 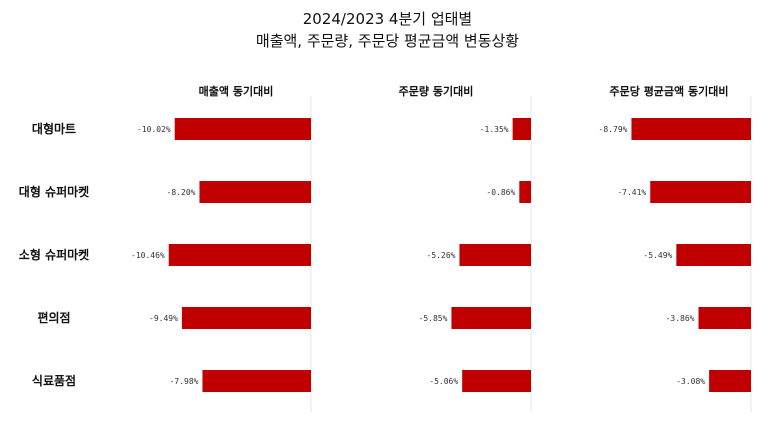 I want to click on data-label: -8.20%, so click(x=181, y=192).